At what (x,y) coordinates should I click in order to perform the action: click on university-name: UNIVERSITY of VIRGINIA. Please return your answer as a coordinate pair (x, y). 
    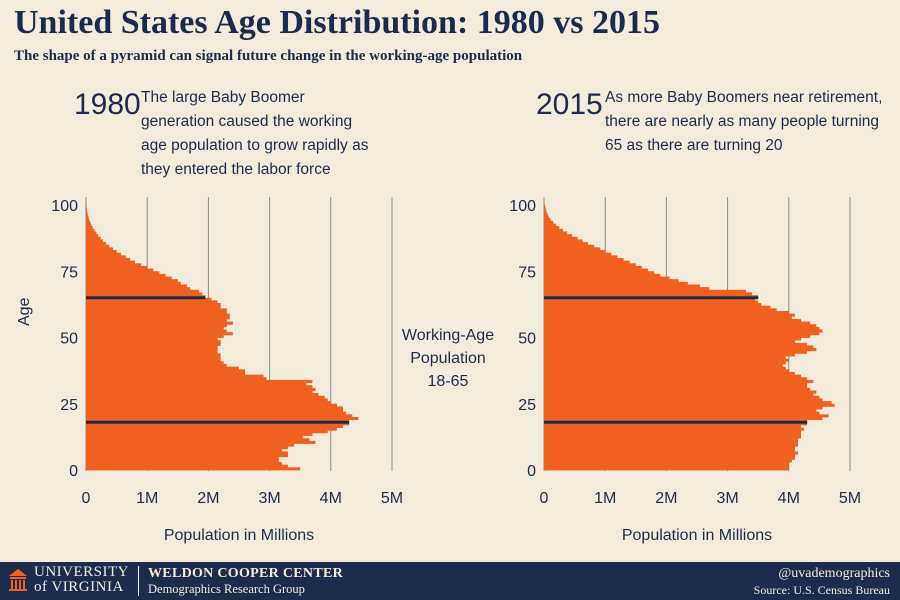
    Looking at the image, I should click on (81, 580).